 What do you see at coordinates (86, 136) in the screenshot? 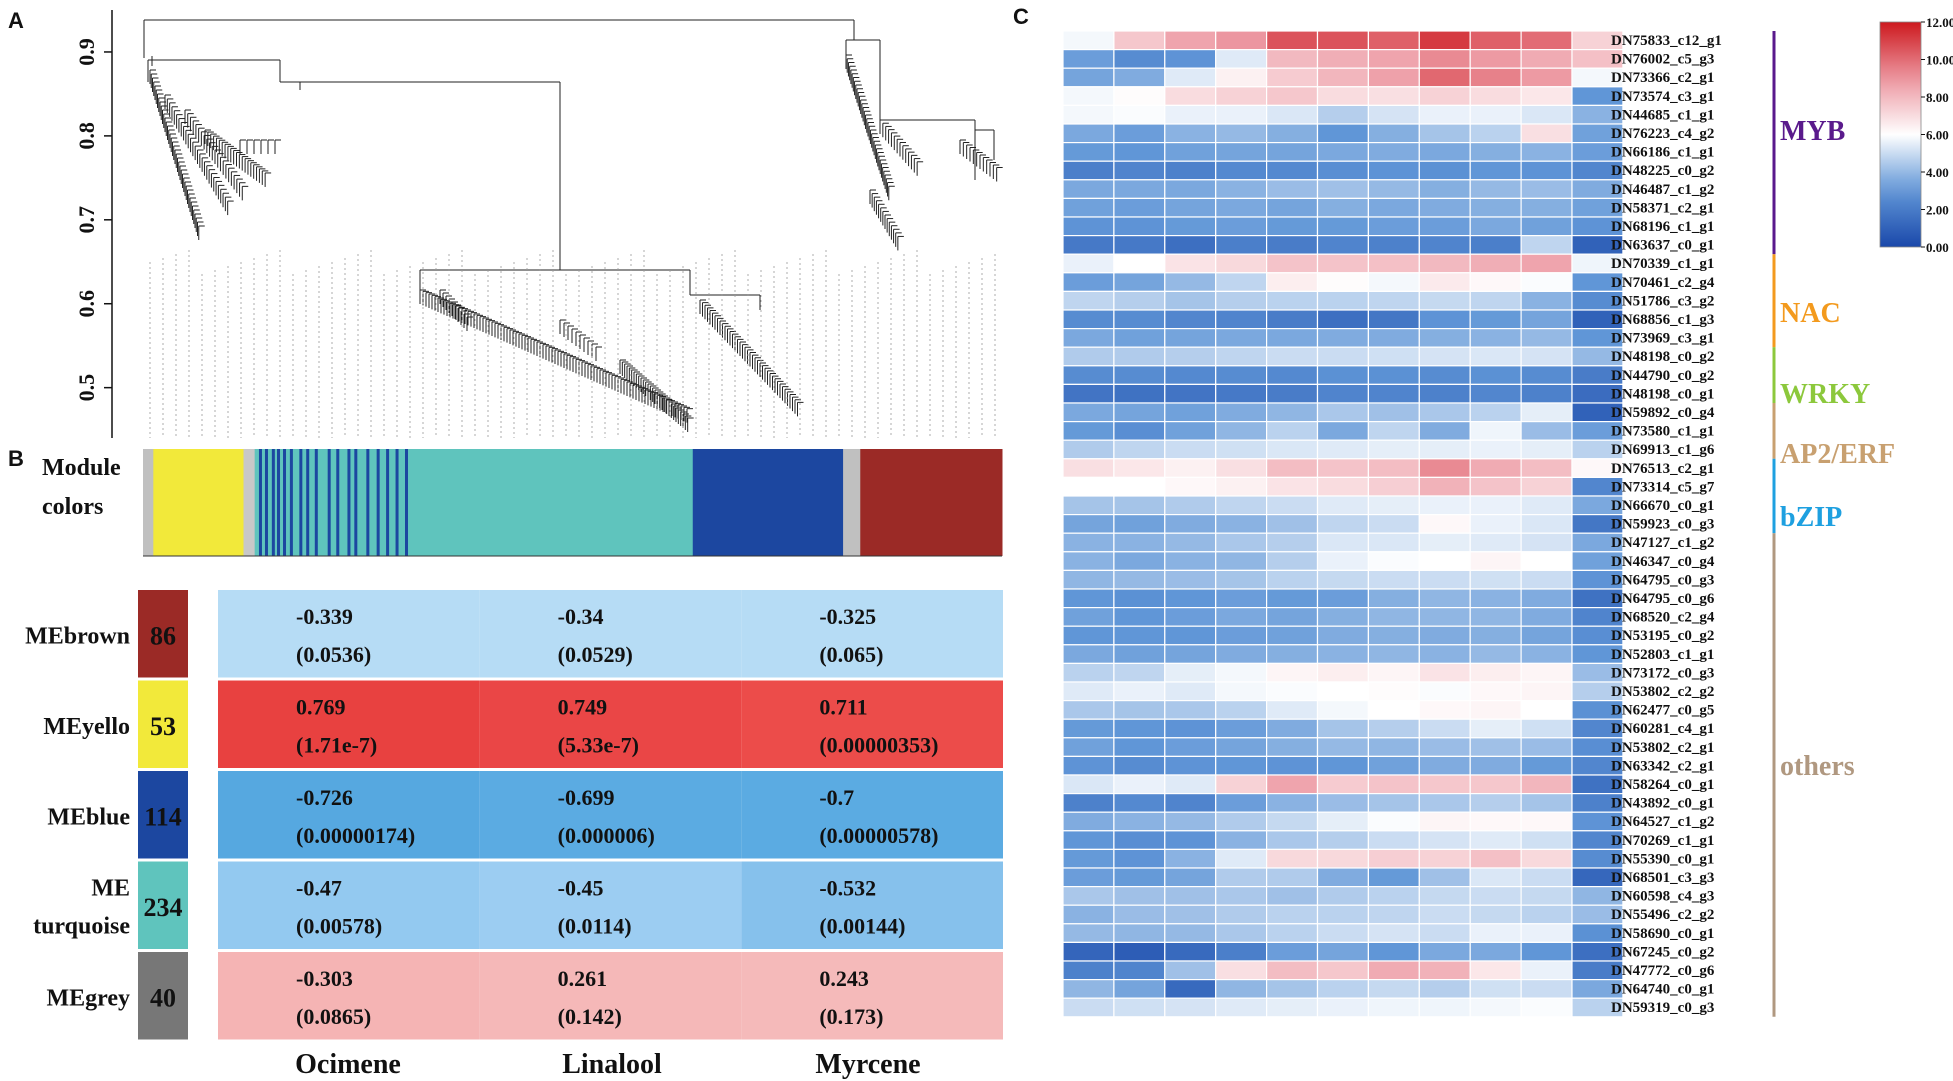
I see `y-tick-label: 0.8` at bounding box center [86, 136].